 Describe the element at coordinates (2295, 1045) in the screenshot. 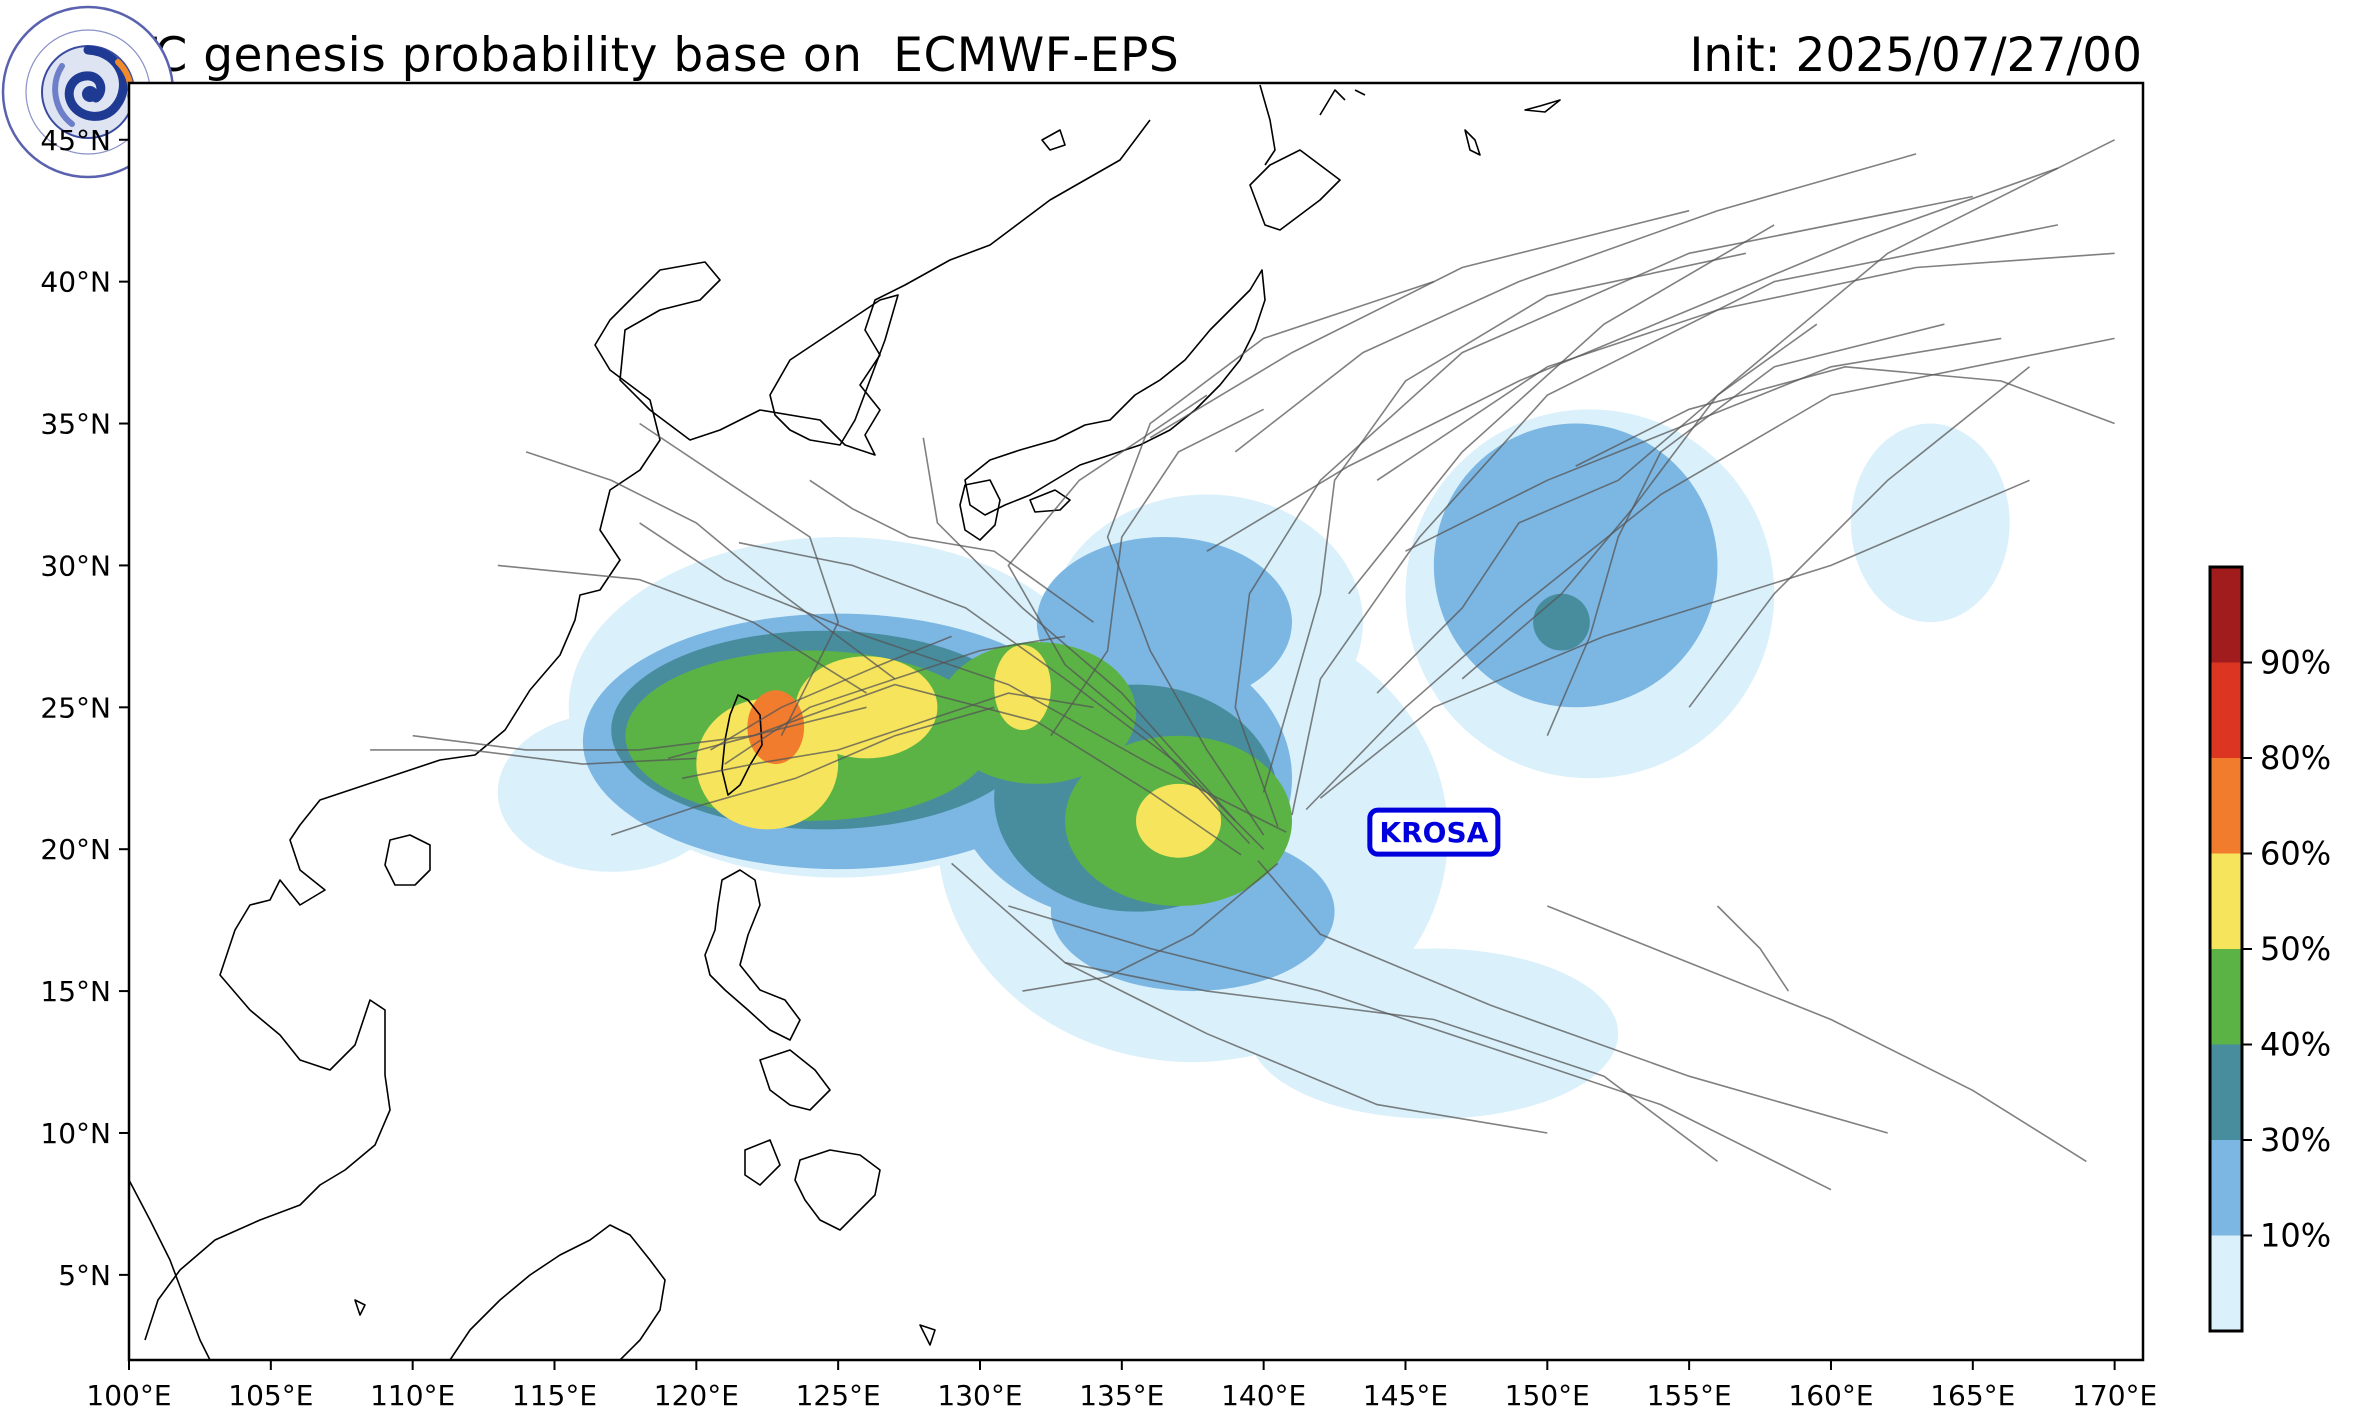

I see `colorbar-label: 40%` at that location.